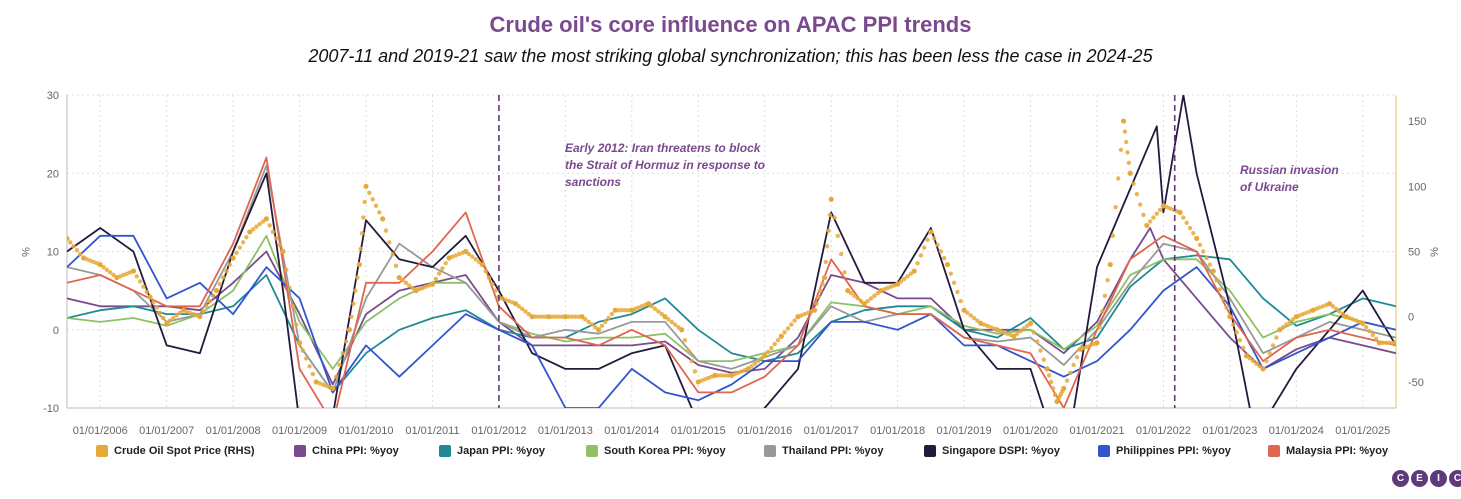 This screenshot has height=499, width=1461. Describe the element at coordinates (1417, 252) in the screenshot. I see `right-axis-ticks: -50 0 50 100 150` at that location.